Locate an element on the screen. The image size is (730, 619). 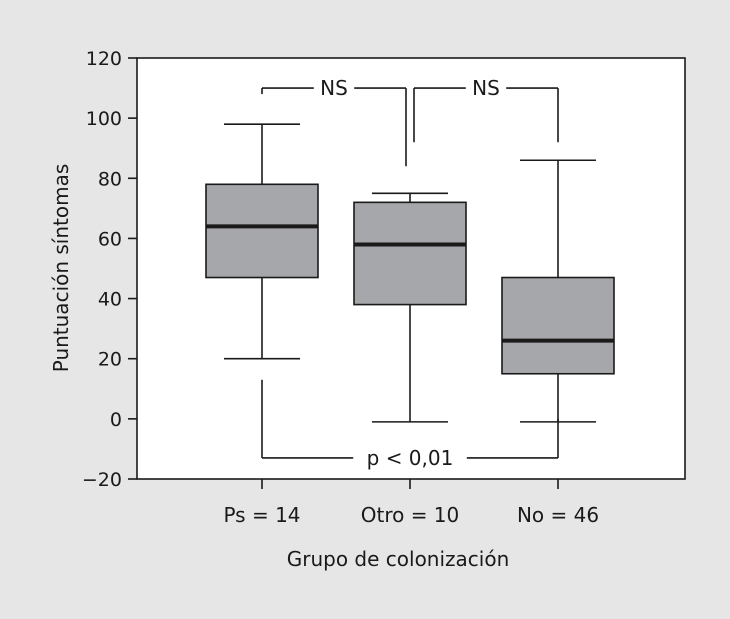
significance-label: p < 0,01 is located at coordinates (410, 458).